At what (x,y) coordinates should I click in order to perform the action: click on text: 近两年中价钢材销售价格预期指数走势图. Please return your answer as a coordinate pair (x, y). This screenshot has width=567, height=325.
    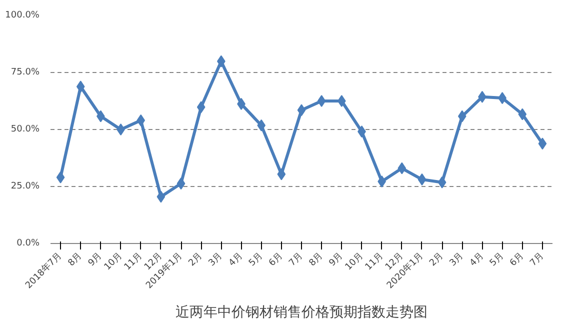
    Looking at the image, I should click on (302, 312).